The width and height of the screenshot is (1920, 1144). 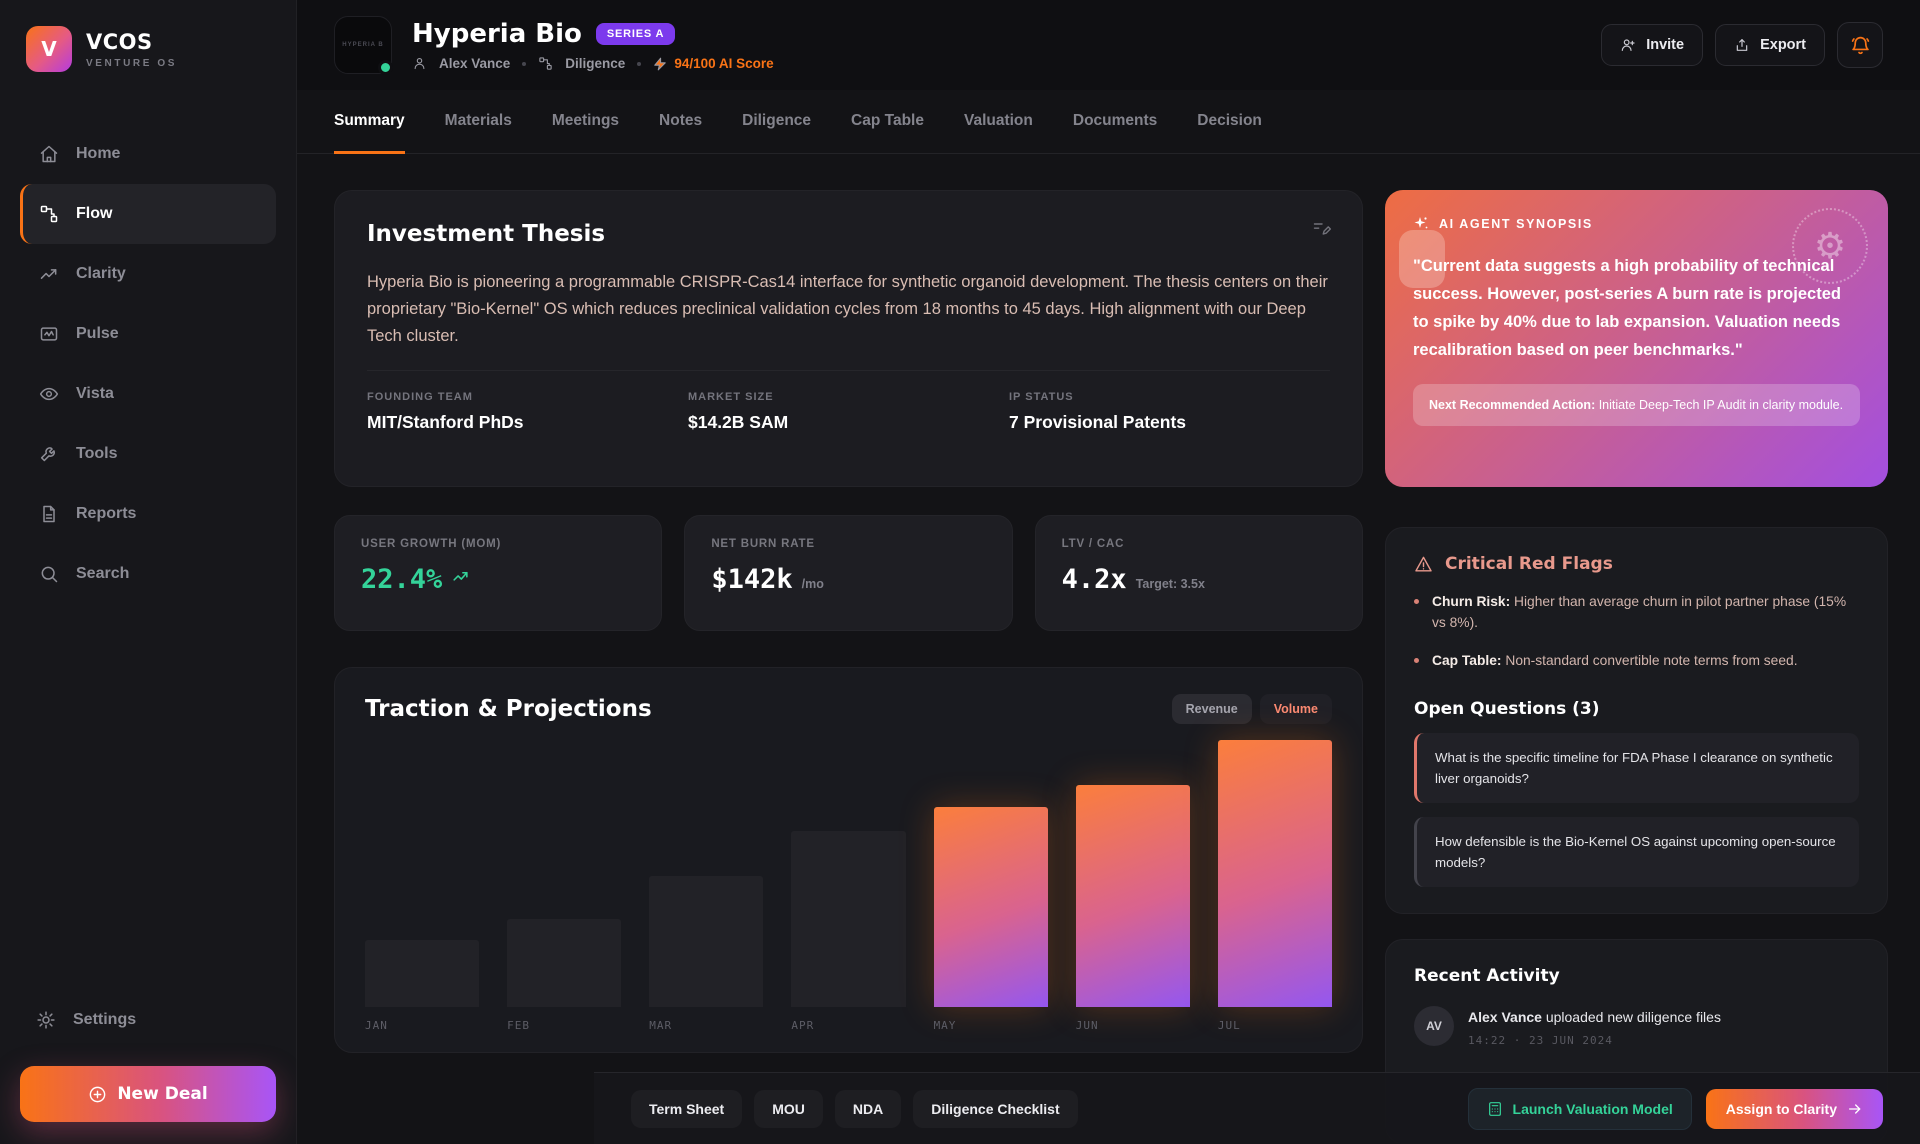 I want to click on tab-decision: Decision, so click(x=1229, y=120).